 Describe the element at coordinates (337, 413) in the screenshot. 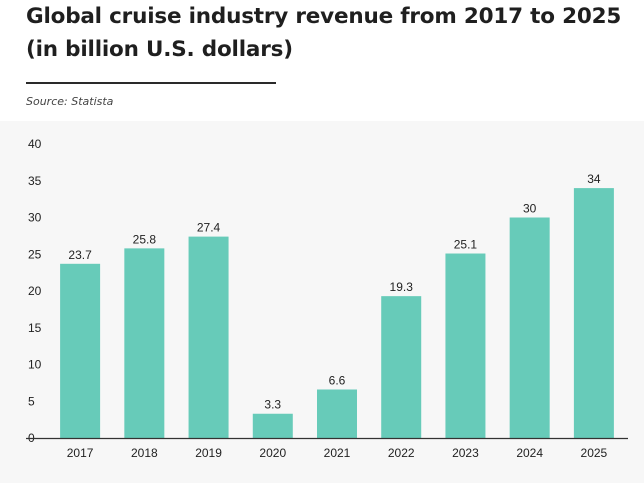

I see `bar-2021` at that location.